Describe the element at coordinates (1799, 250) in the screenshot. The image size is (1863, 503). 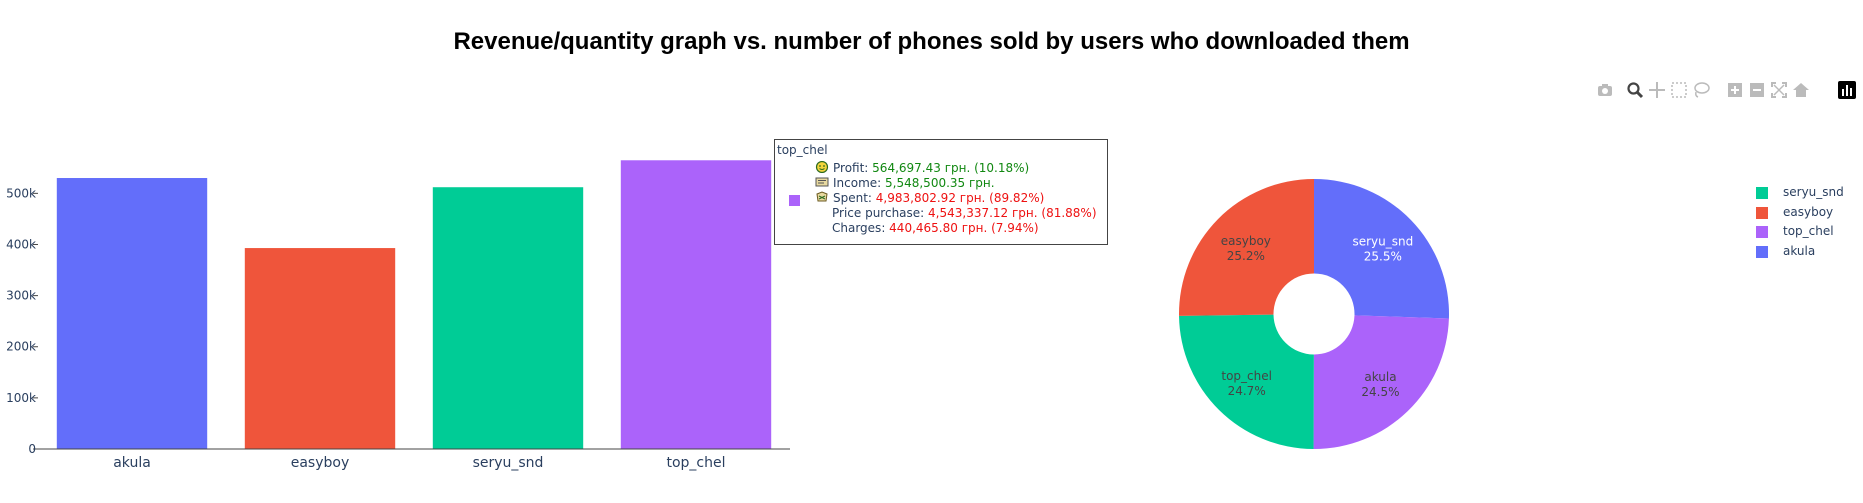
I see `legend-label: akula` at that location.